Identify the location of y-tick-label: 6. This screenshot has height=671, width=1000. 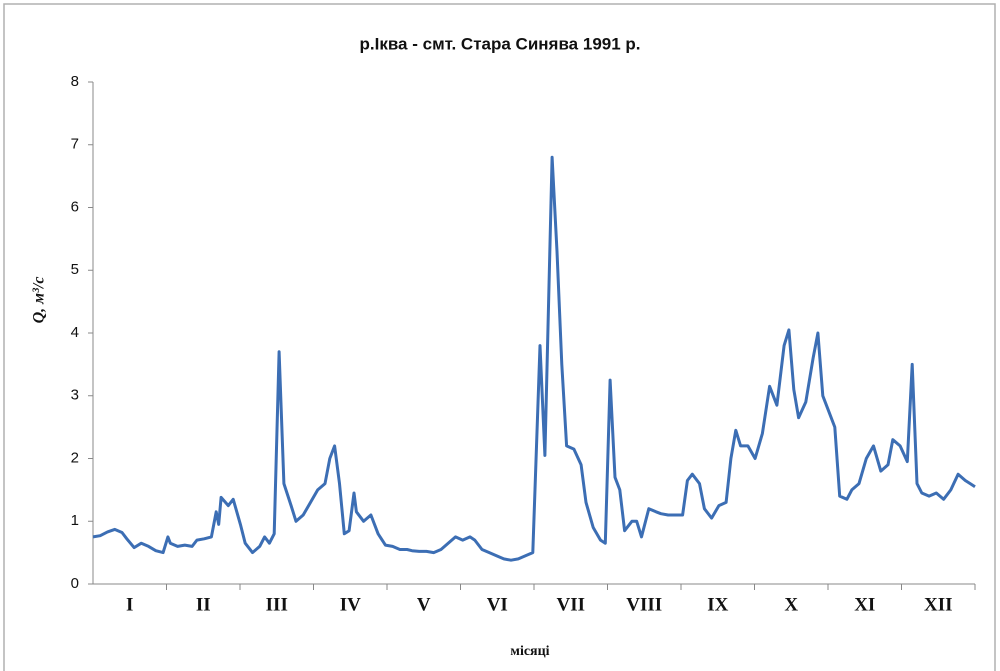
(75, 206).